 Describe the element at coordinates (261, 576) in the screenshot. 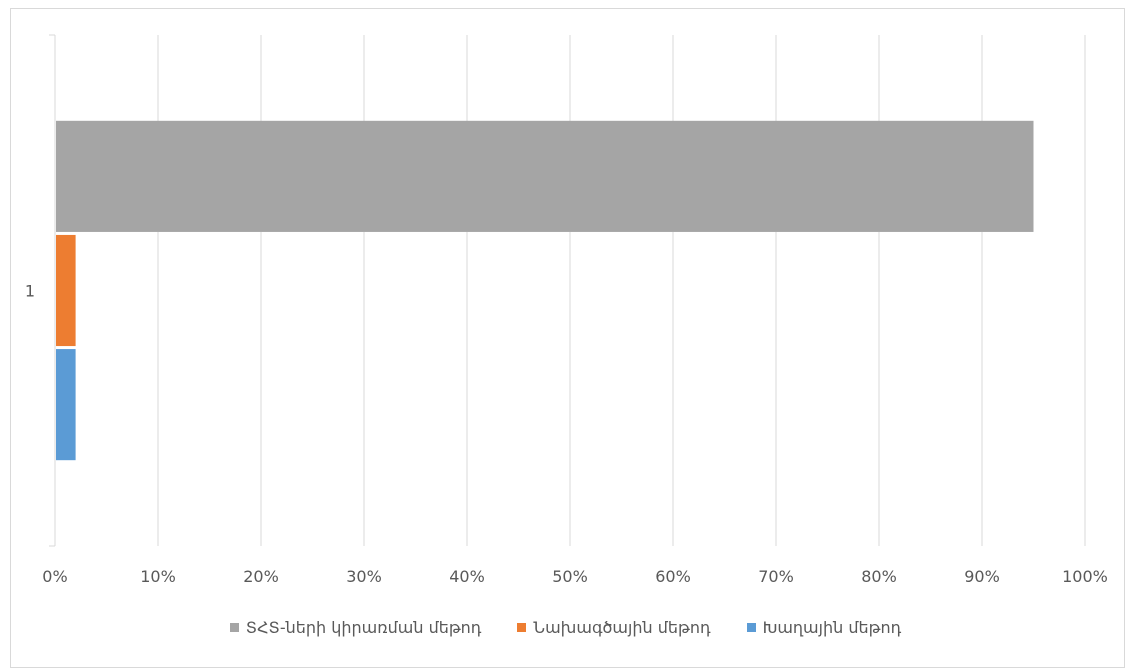

I see `x-tick-label: 20%` at that location.